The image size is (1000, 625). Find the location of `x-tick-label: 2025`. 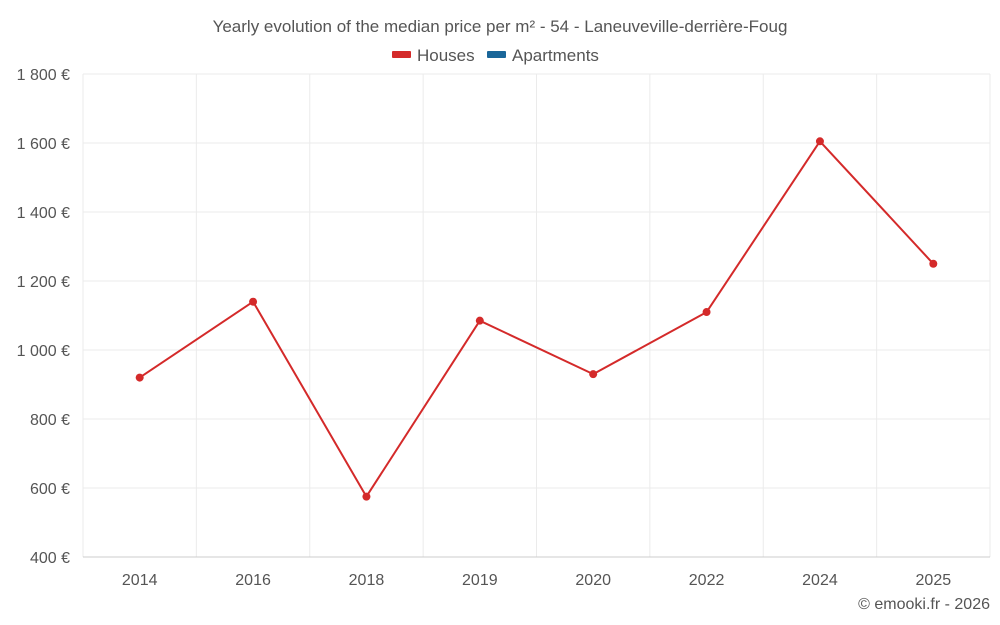

x-tick-label: 2025 is located at coordinates (934, 580).